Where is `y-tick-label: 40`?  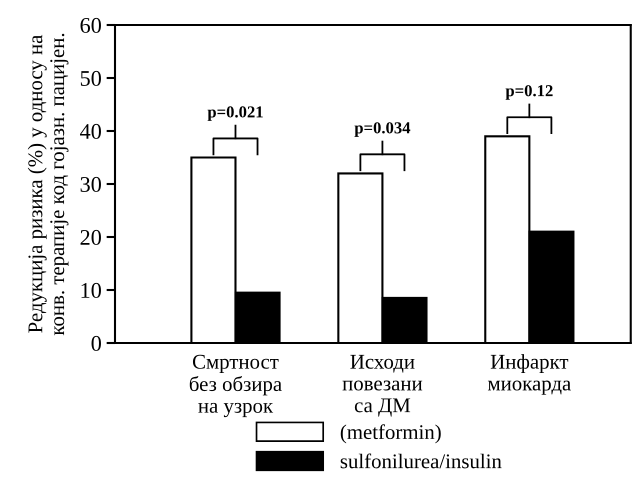 y-tick-label: 40 is located at coordinates (90, 131).